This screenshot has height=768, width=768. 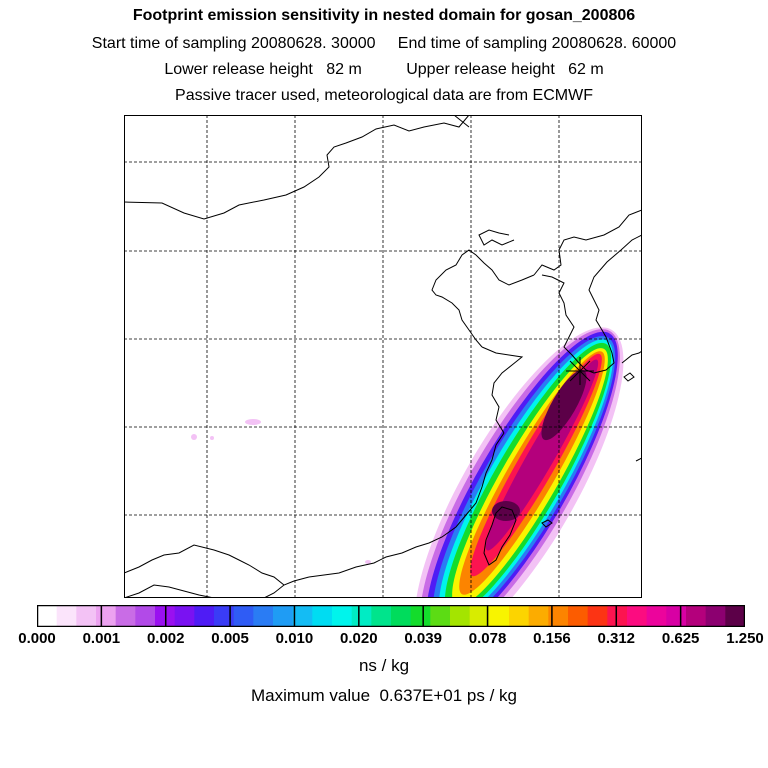 I want to click on colorbar-tick-label: 0.156, so click(x=552, y=638).